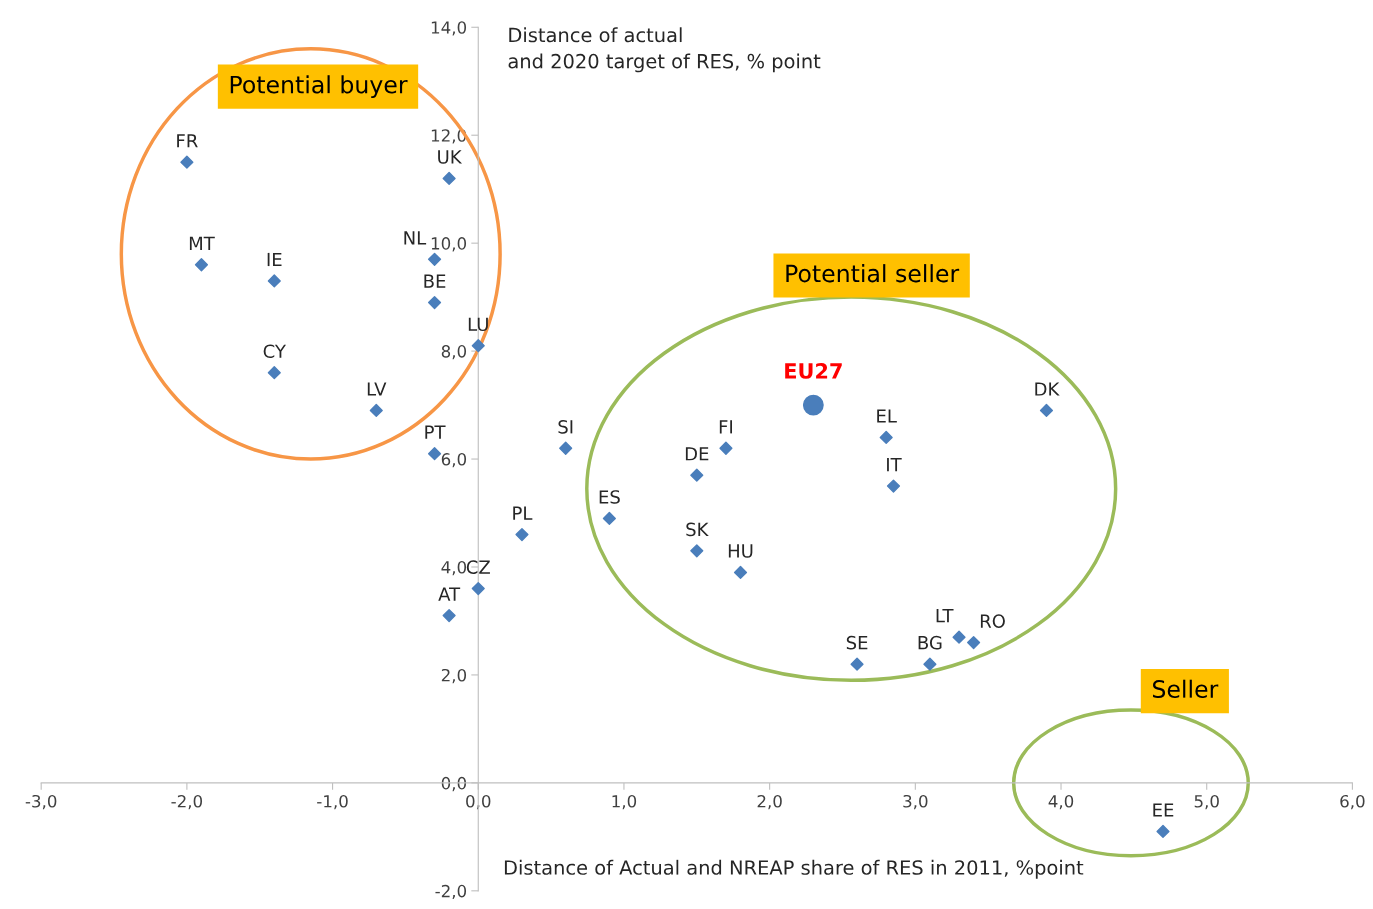 Image resolution: width=1373 pixels, height=909 pixels. I want to click on y-axis-title: Distance of actual and 2020 target of RES, % point, so click(664, 50).